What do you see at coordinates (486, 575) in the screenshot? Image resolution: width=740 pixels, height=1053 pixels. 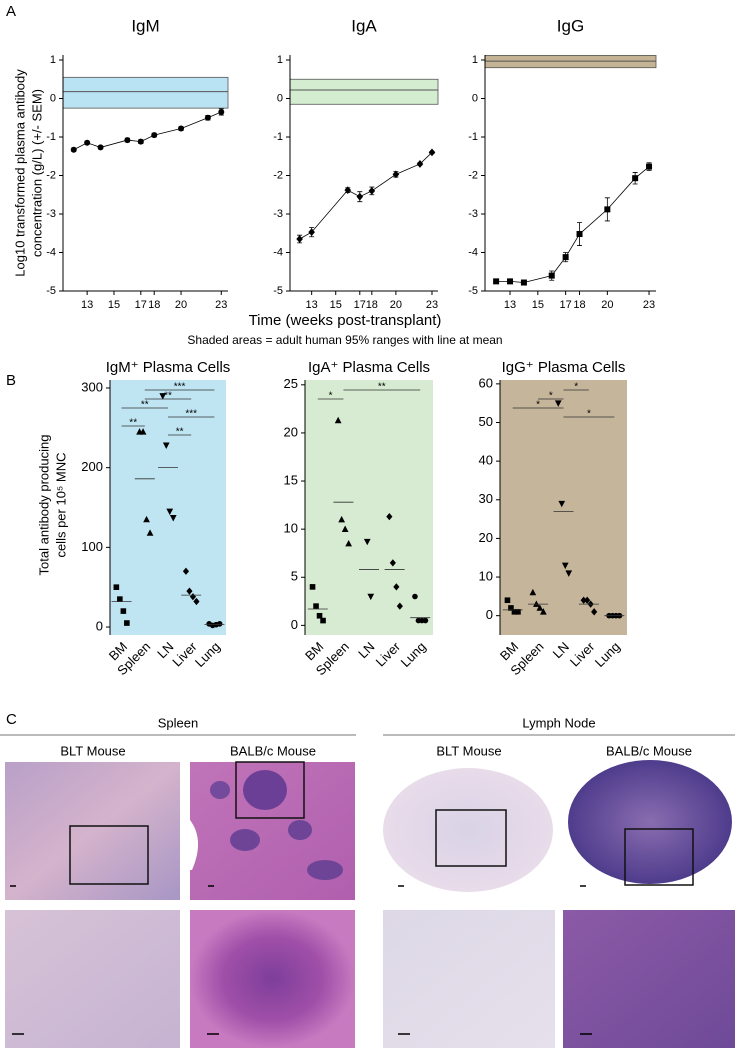 I see `y-tick-label: 10` at bounding box center [486, 575].